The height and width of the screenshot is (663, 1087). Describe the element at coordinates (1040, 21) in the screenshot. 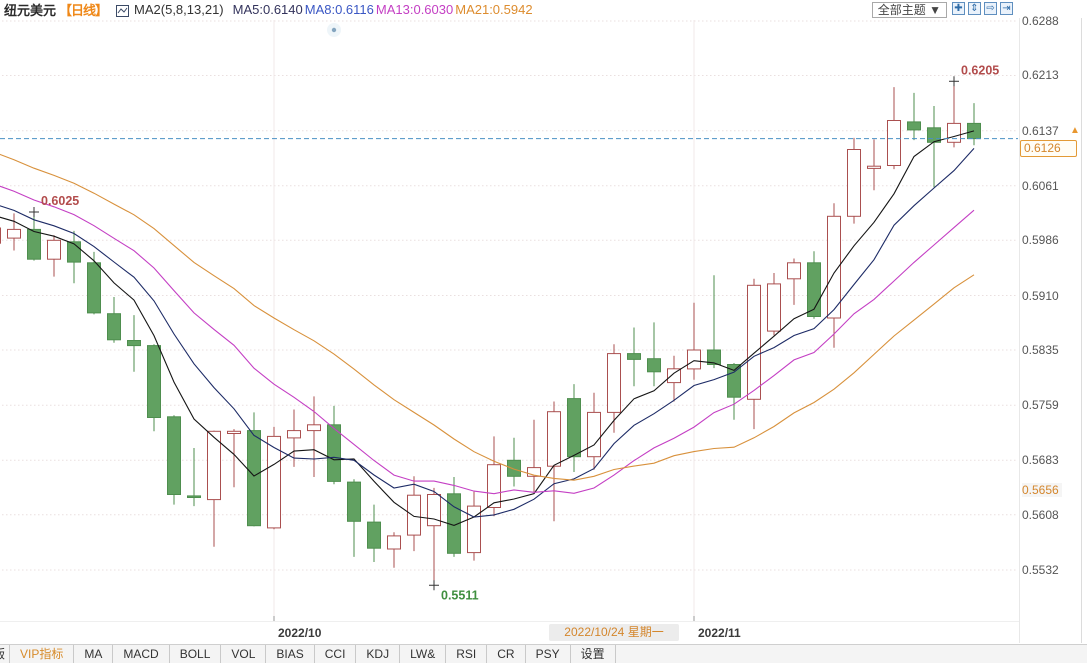

I see `y-axis-tick-label: 0.6288` at that location.